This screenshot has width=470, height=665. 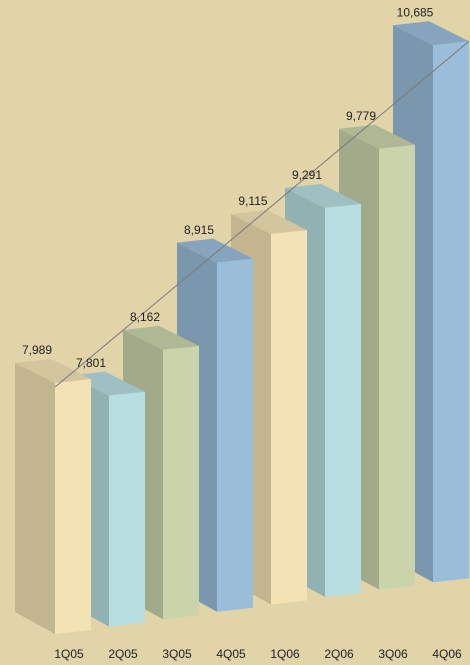 What do you see at coordinates (91, 363) in the screenshot?
I see `value-label: 7,801` at bounding box center [91, 363].